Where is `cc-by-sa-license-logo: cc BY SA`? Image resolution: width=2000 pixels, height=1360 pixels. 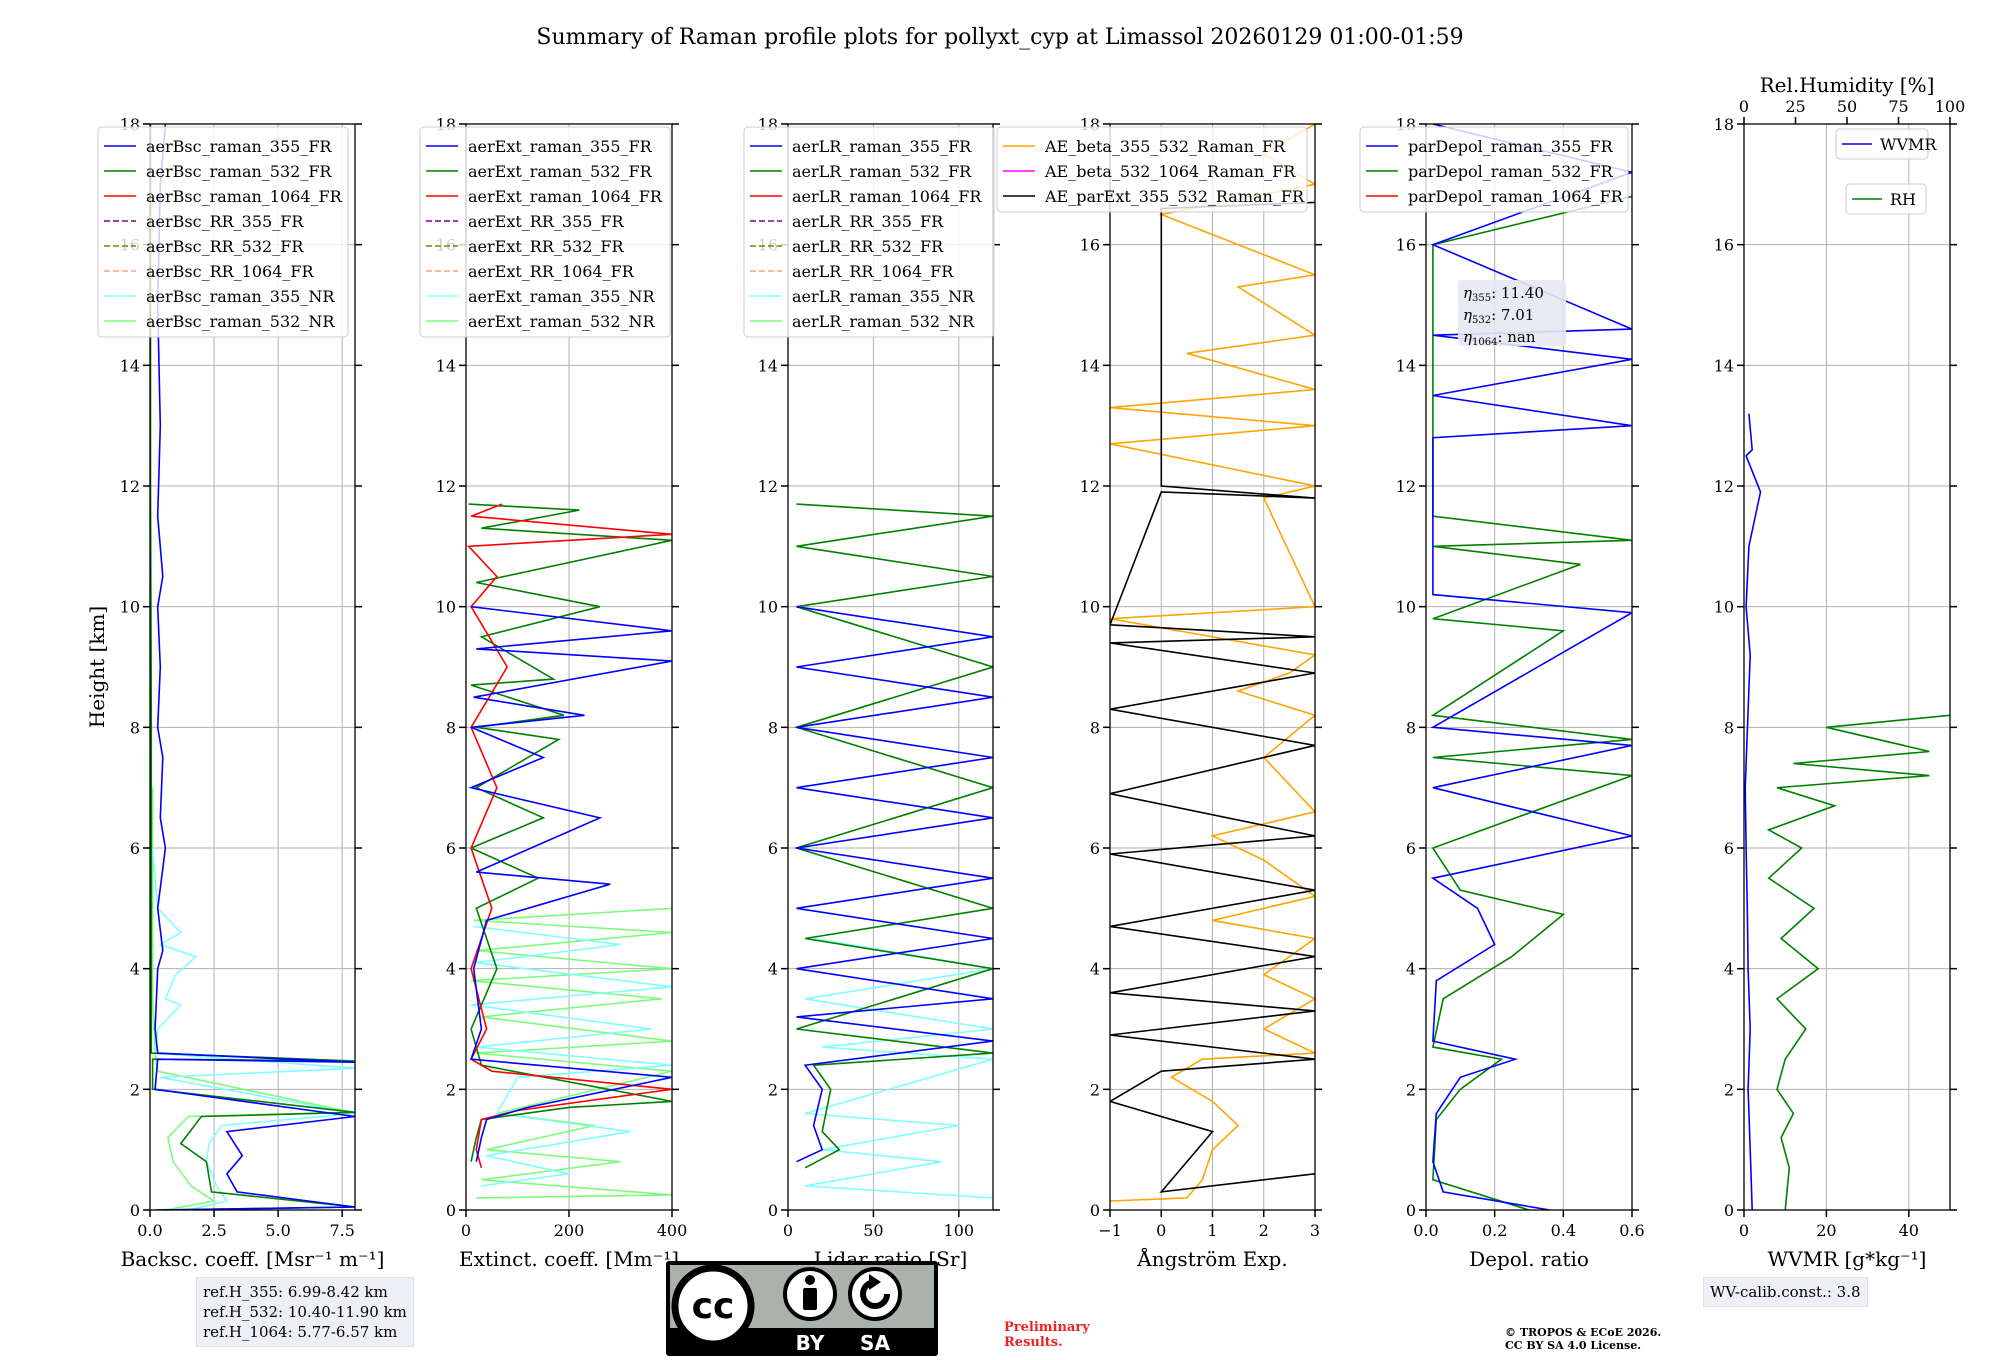 cc-by-sa-license-logo: cc BY SA is located at coordinates (802, 1308).